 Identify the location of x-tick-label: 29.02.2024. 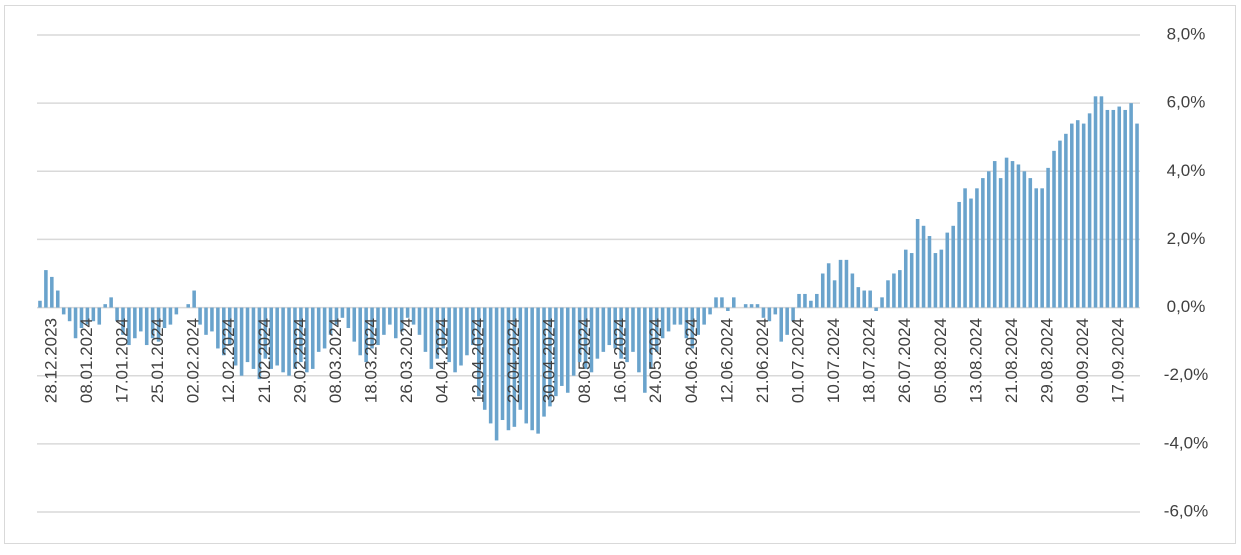
(299, 360).